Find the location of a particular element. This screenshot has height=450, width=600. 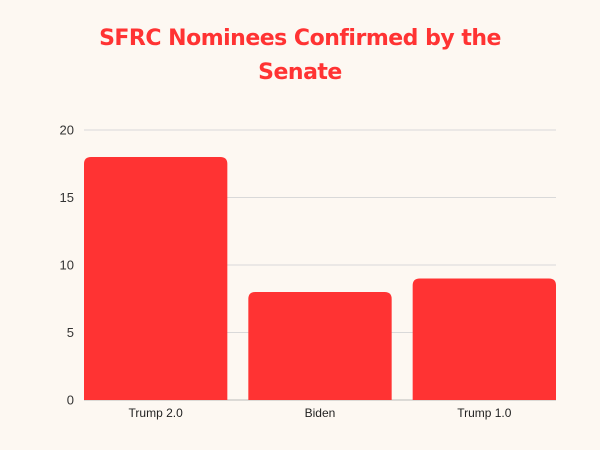

y-tick-label: 20 is located at coordinates (67, 130).